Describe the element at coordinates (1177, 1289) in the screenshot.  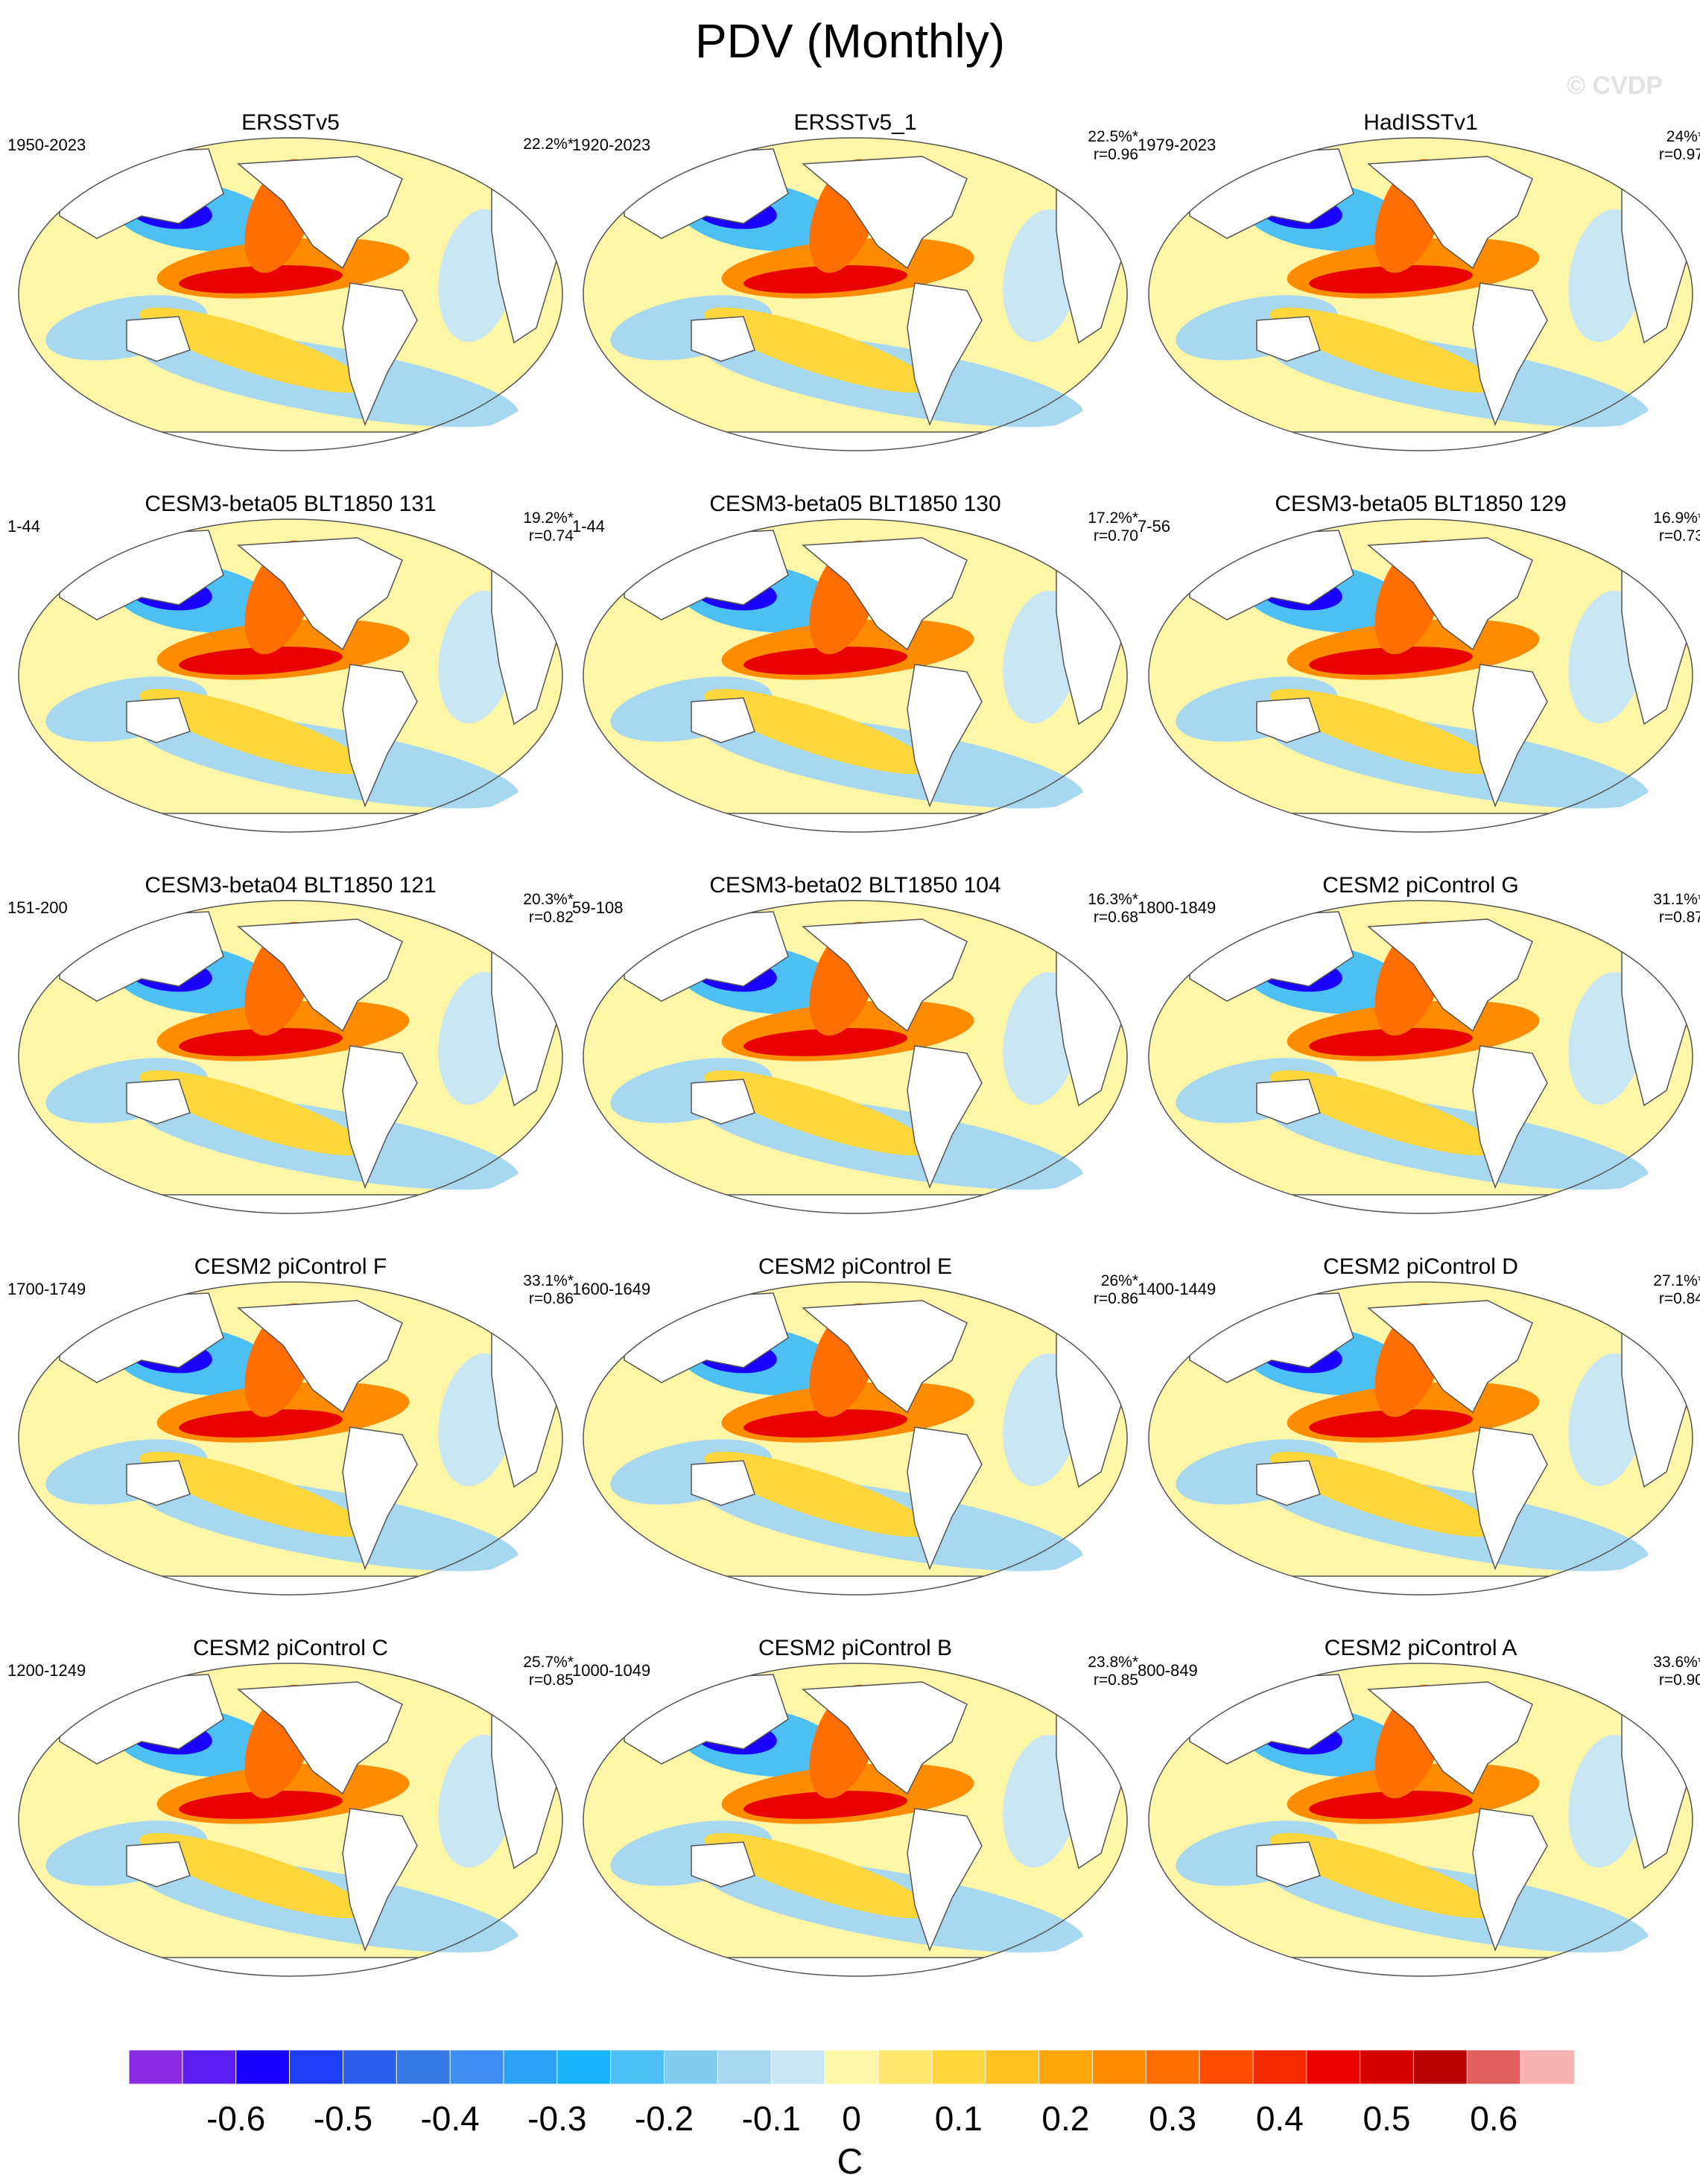
I see `panel-period: 1400-1449` at that location.